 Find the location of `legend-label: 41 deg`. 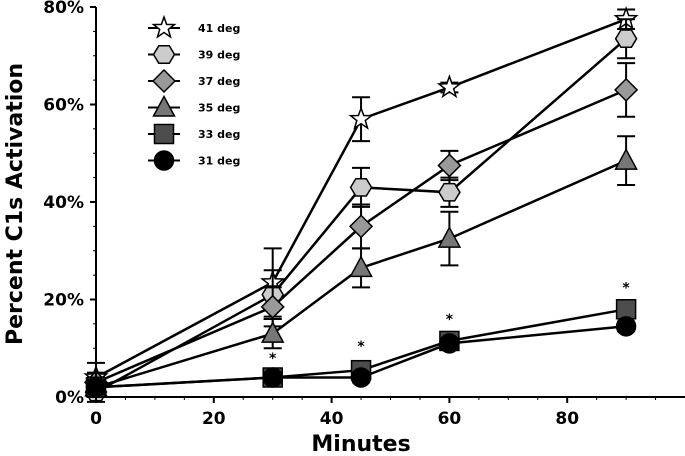

legend-label: 41 deg is located at coordinates (219, 28).